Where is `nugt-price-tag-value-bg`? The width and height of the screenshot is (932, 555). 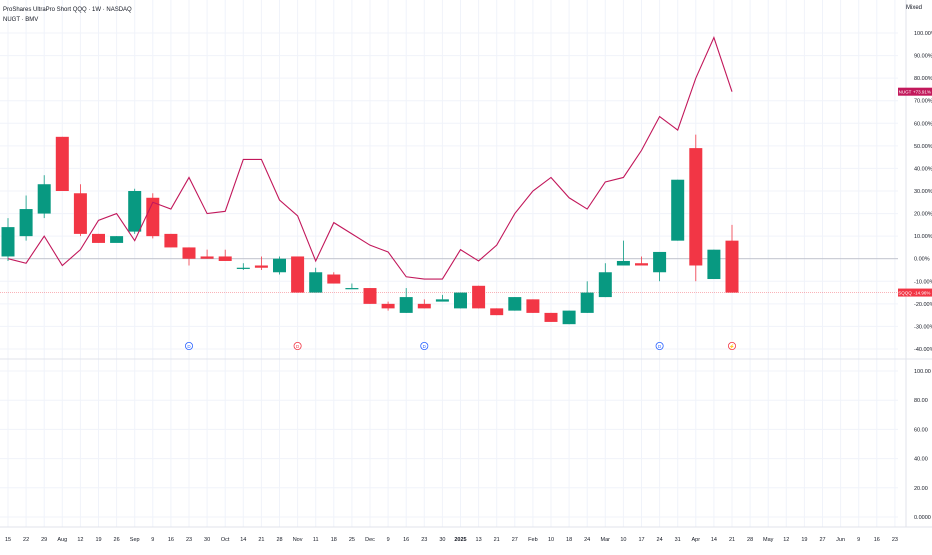
nugt-price-tag-value-bg is located at coordinates (922, 91).